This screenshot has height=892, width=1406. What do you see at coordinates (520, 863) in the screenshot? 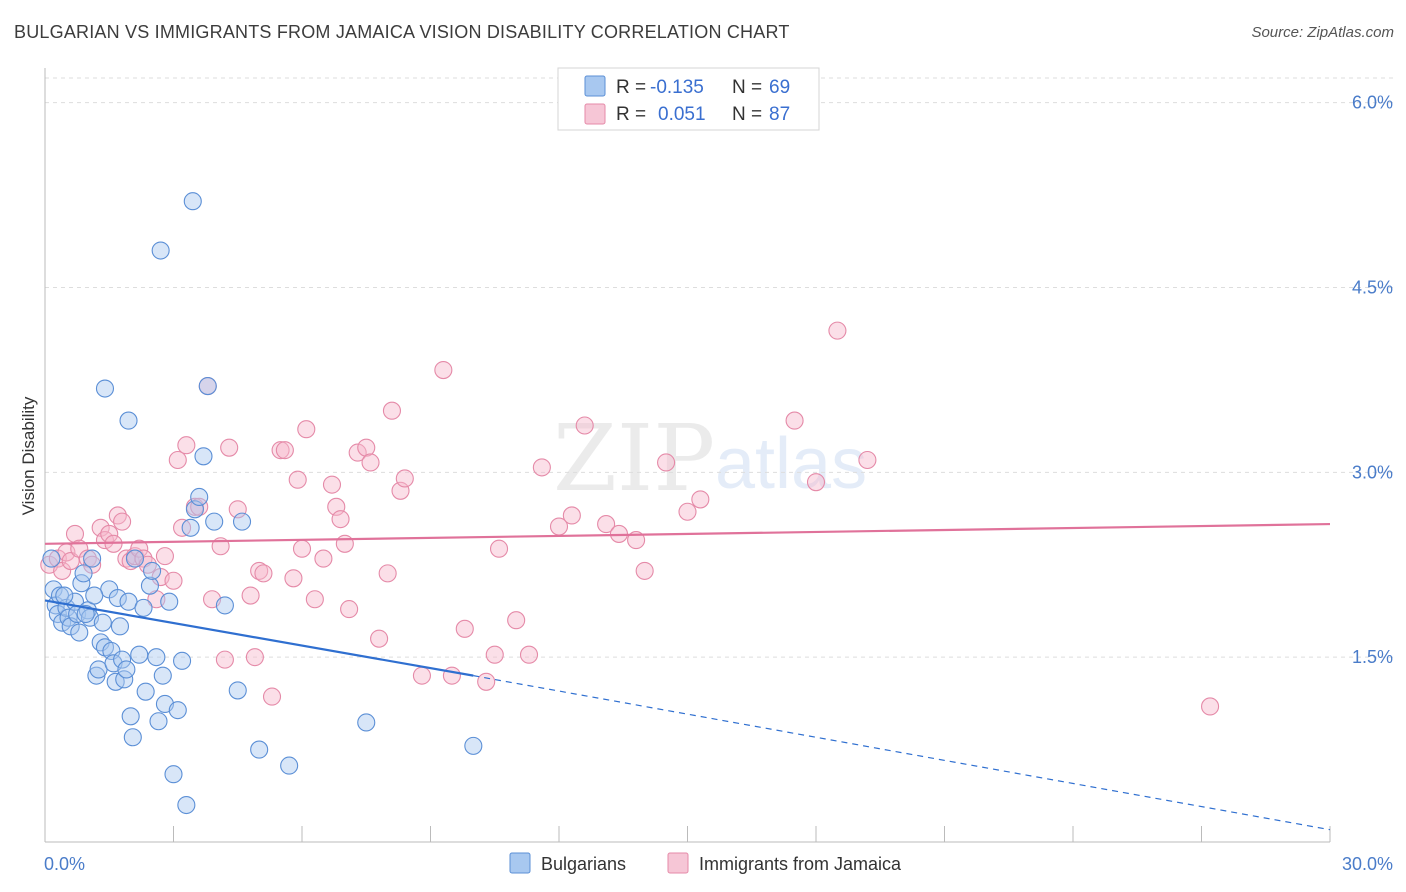
I see `bottom-legend-swatch-blue` at bounding box center [520, 863].